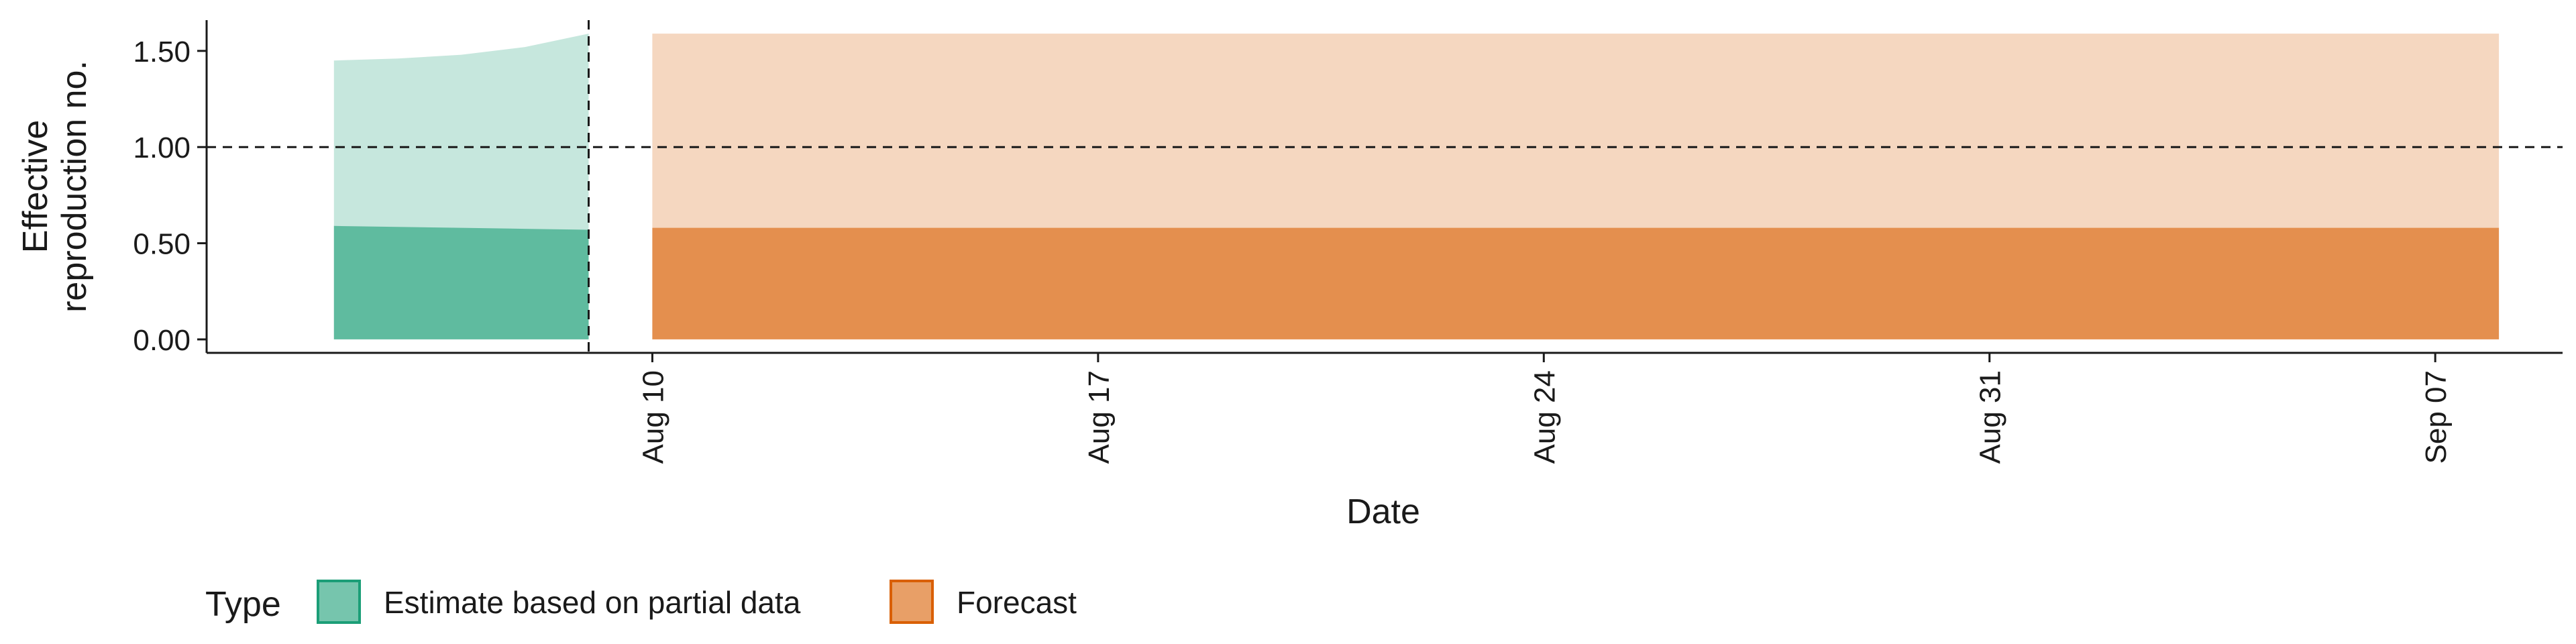 The image size is (2576, 644). Describe the element at coordinates (461, 282) in the screenshot. I see `estimate-band-inner` at that location.